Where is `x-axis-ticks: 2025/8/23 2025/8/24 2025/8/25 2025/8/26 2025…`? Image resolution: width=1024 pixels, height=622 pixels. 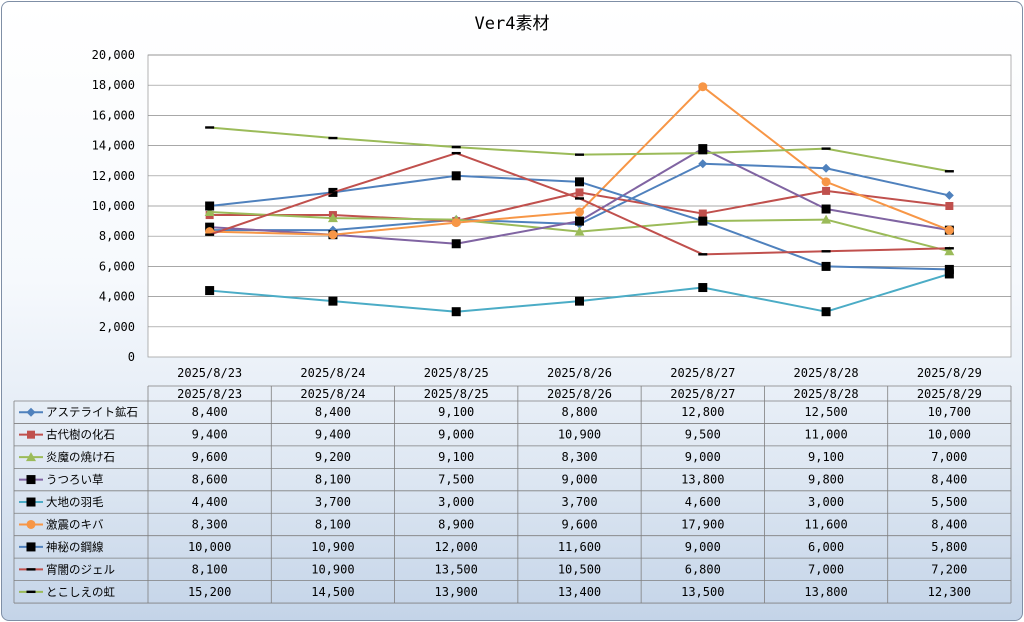
x-axis-ticks: 2025/8/23 2025/8/24 2025/8/25 2025/8/26 2025… is located at coordinates (579, 373).